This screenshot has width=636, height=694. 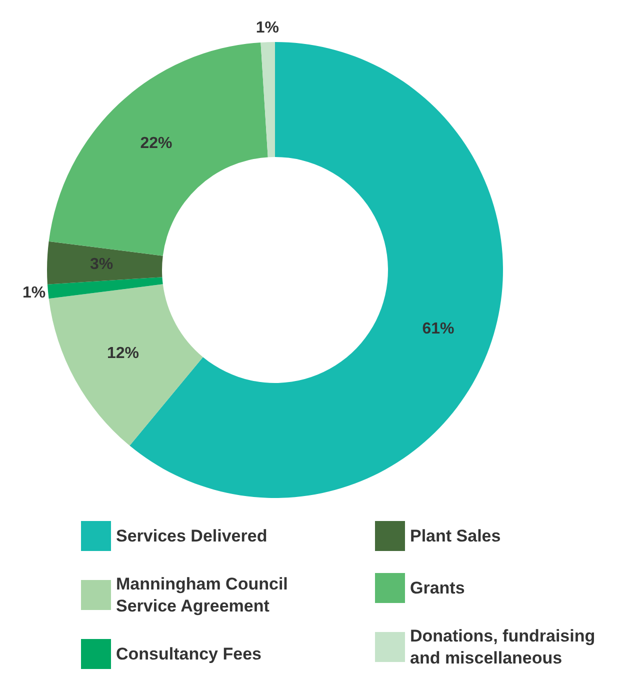 I want to click on data-label: 12%, so click(x=122, y=353).